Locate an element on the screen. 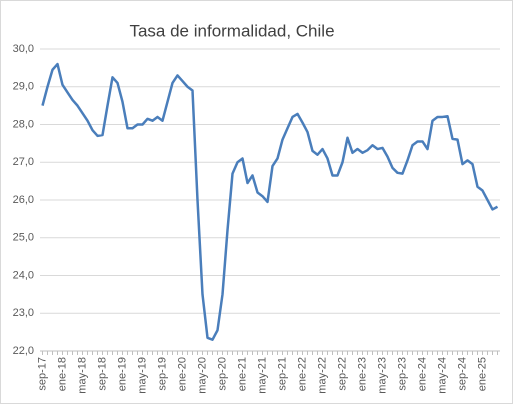 This screenshot has width=514, height=410. x-tick-label: may-22 is located at coordinates (322, 375).